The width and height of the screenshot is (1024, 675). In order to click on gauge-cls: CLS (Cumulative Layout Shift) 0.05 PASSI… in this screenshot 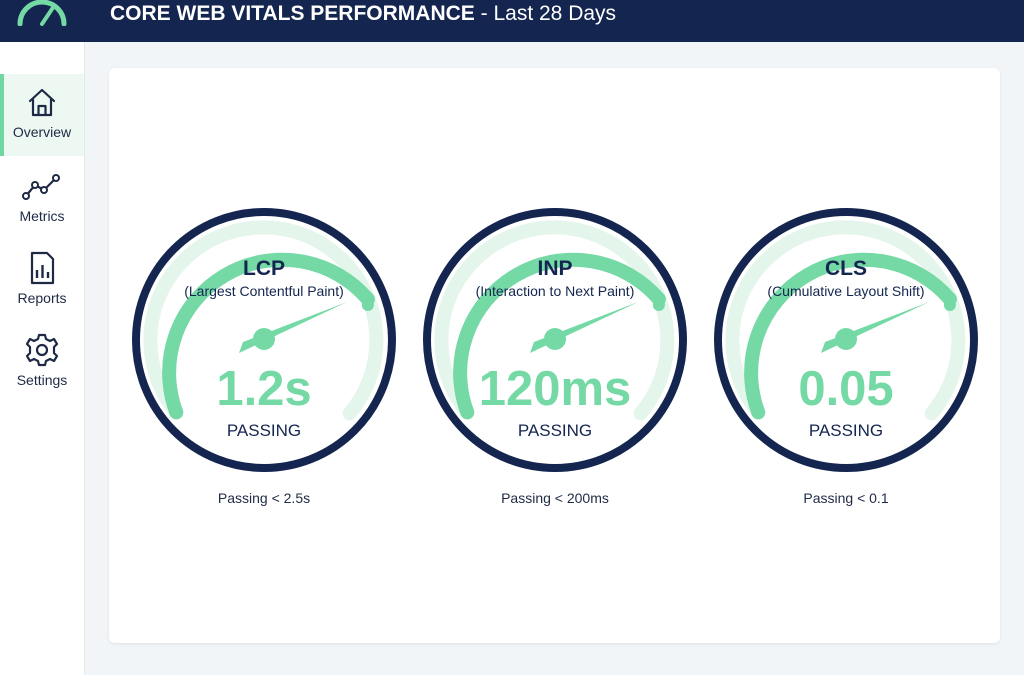, I will do `click(846, 340)`.